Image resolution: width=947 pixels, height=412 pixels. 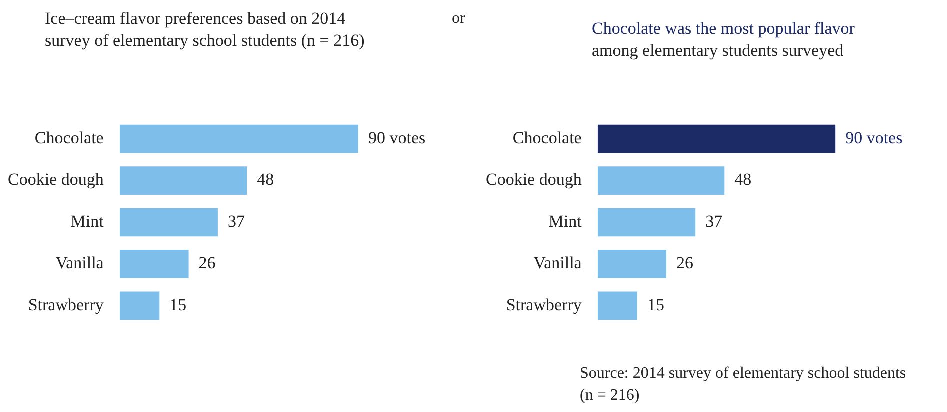 What do you see at coordinates (459, 19) in the screenshot?
I see `text: or` at bounding box center [459, 19].